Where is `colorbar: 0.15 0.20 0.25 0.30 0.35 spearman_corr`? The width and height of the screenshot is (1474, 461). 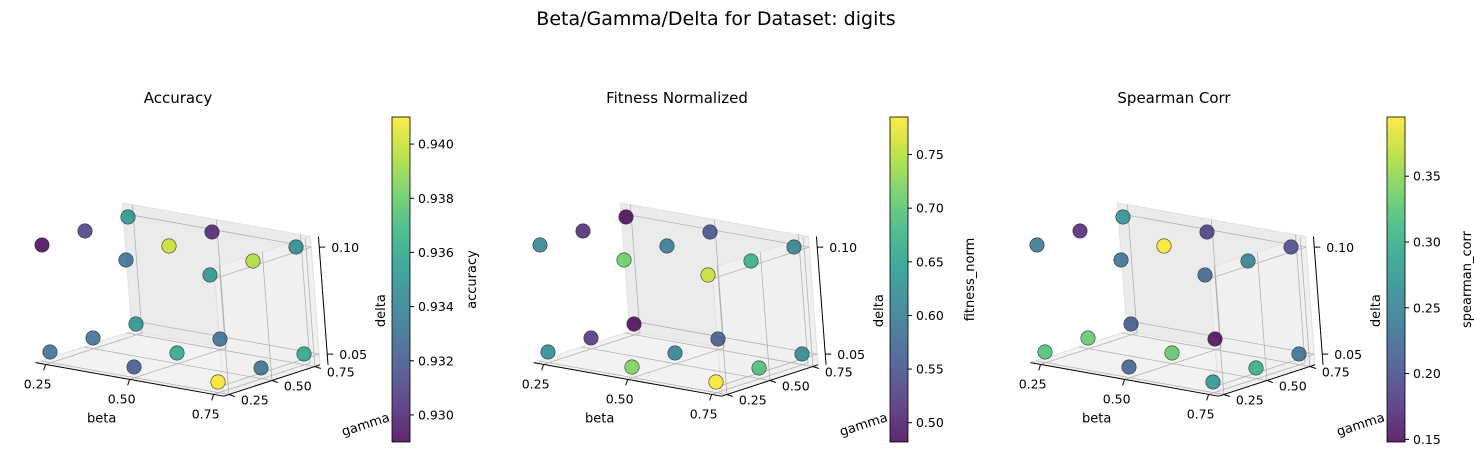
colorbar: 0.15 0.20 0.25 0.30 0.35 spearman_corr is located at coordinates (1430, 281).